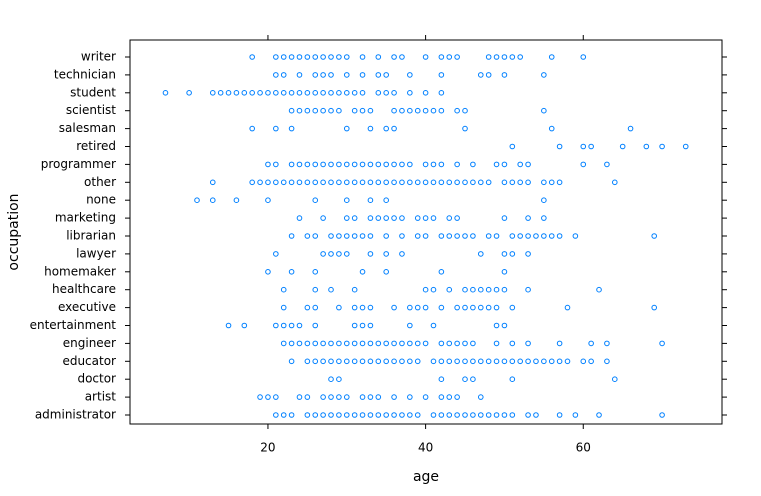  What do you see at coordinates (96, 253) in the screenshot?
I see `y-tick-label: lawyer` at bounding box center [96, 253].